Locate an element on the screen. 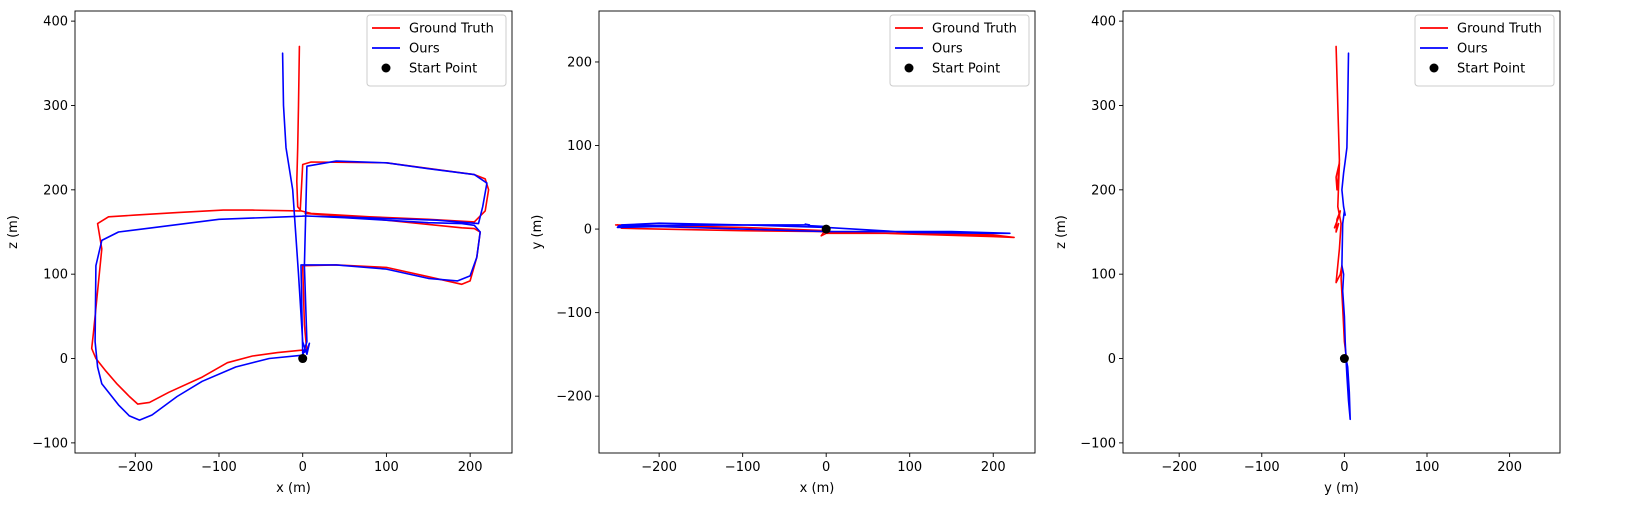 This screenshot has height=525, width=1637. x-axis-label: y (m) is located at coordinates (1341, 488).